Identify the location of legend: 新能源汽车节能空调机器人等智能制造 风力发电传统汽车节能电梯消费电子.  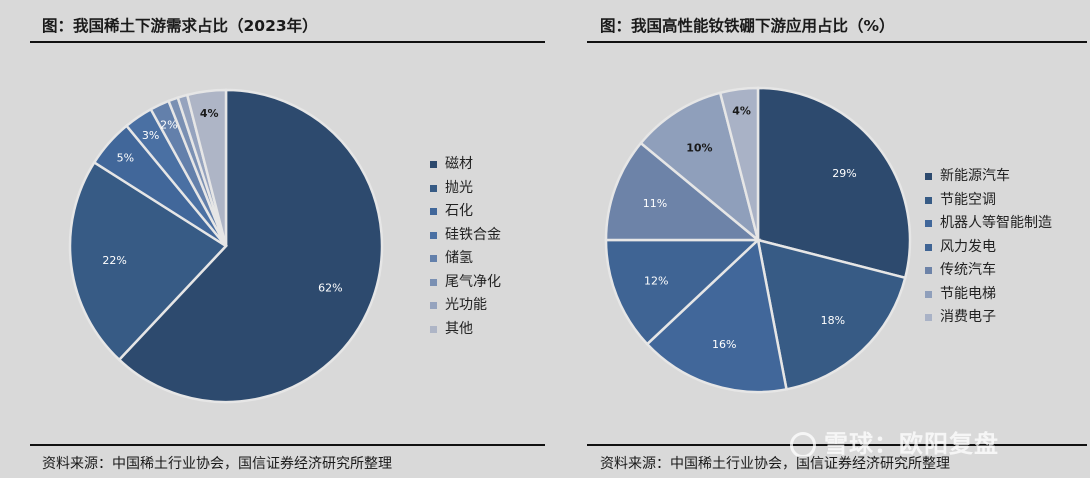
(988, 247).